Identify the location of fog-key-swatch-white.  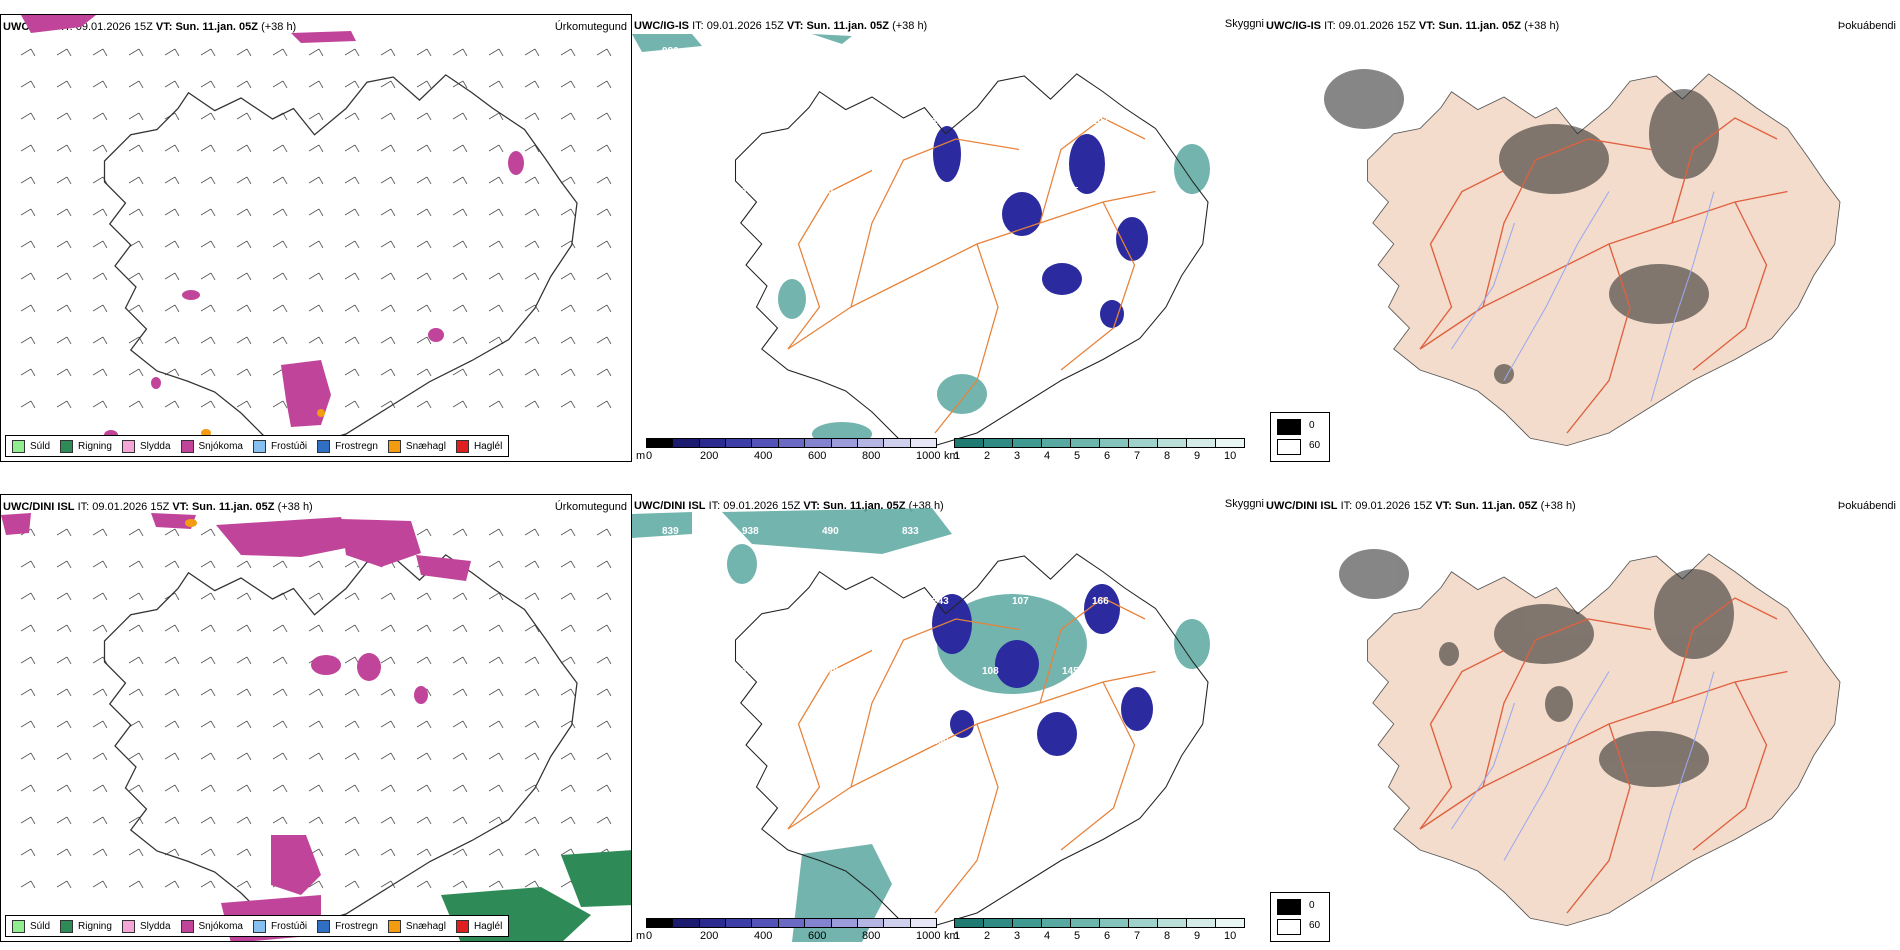
(1289, 927).